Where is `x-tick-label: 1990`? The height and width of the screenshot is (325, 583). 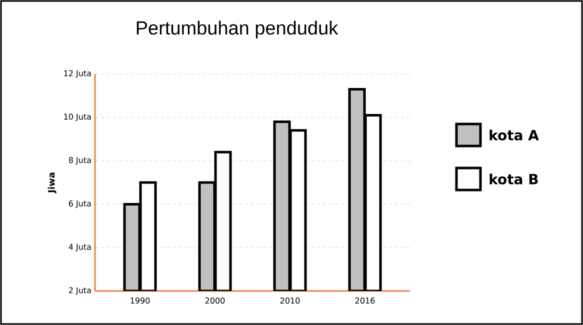
x-tick-label: 1990 is located at coordinates (140, 301).